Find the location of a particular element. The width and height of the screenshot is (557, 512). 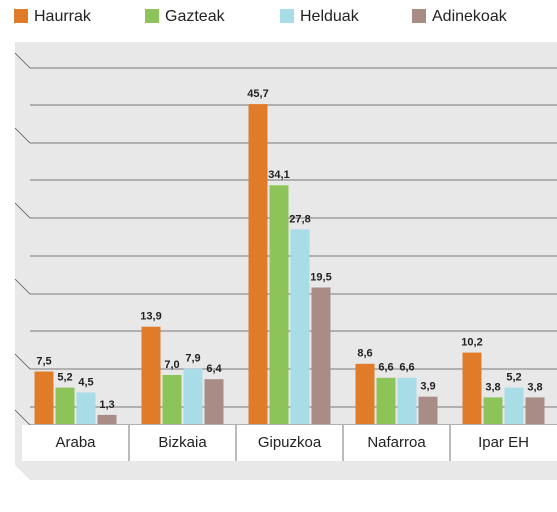

value-label: 45,7 is located at coordinates (257, 94).